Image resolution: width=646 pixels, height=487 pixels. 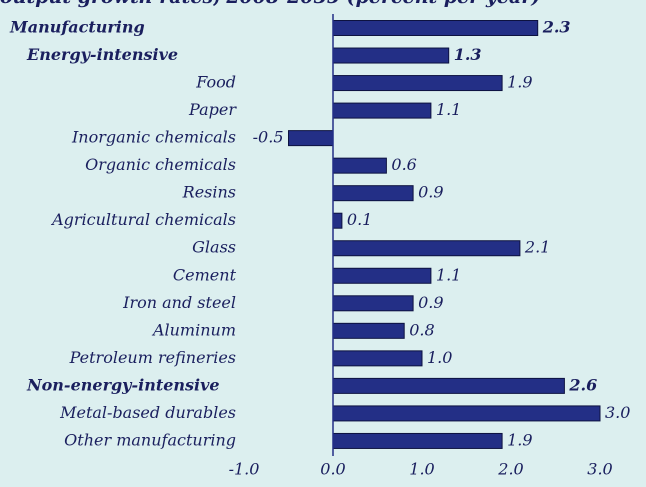 I want to click on category-label: Glass, so click(x=214, y=247).